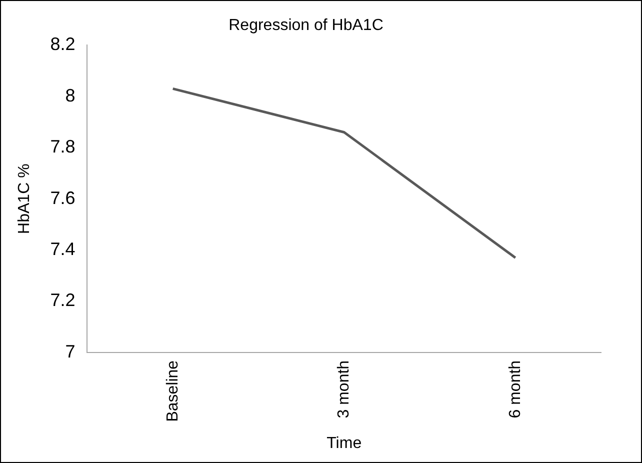  Describe the element at coordinates (63, 44) in the screenshot. I see `y-tick-label: 8.2` at that location.